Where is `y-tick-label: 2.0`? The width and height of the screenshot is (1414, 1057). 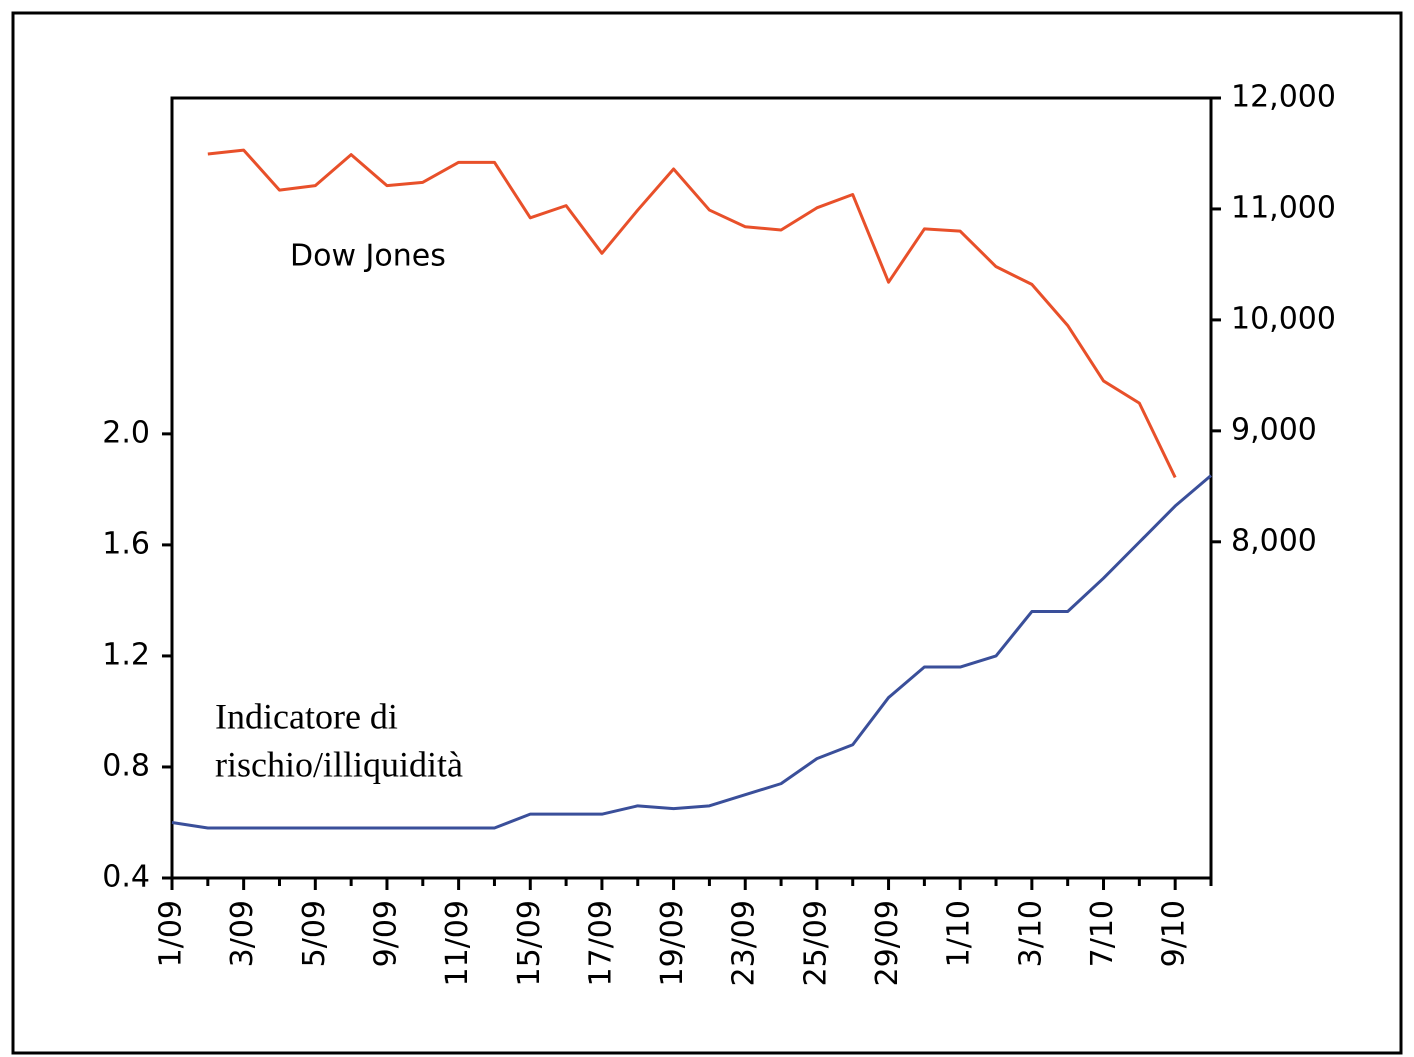
y-tick-label: 2.0 is located at coordinates (126, 432).